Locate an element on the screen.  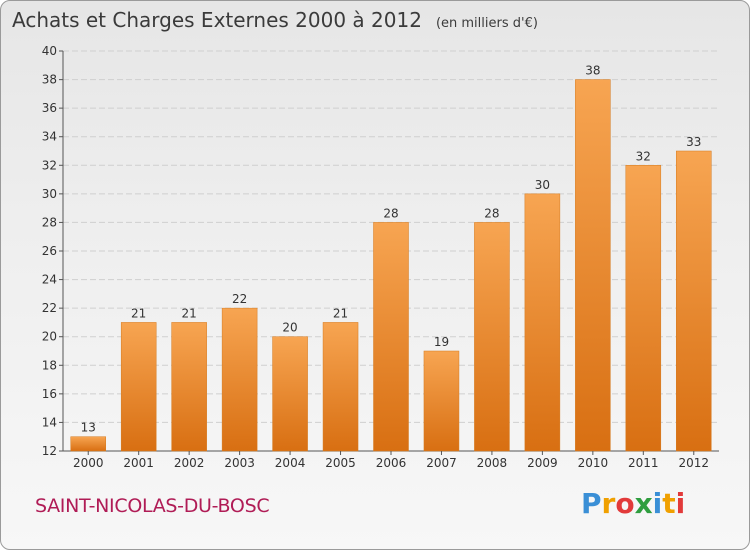
y-tick-label: 40 is located at coordinates (49, 51).